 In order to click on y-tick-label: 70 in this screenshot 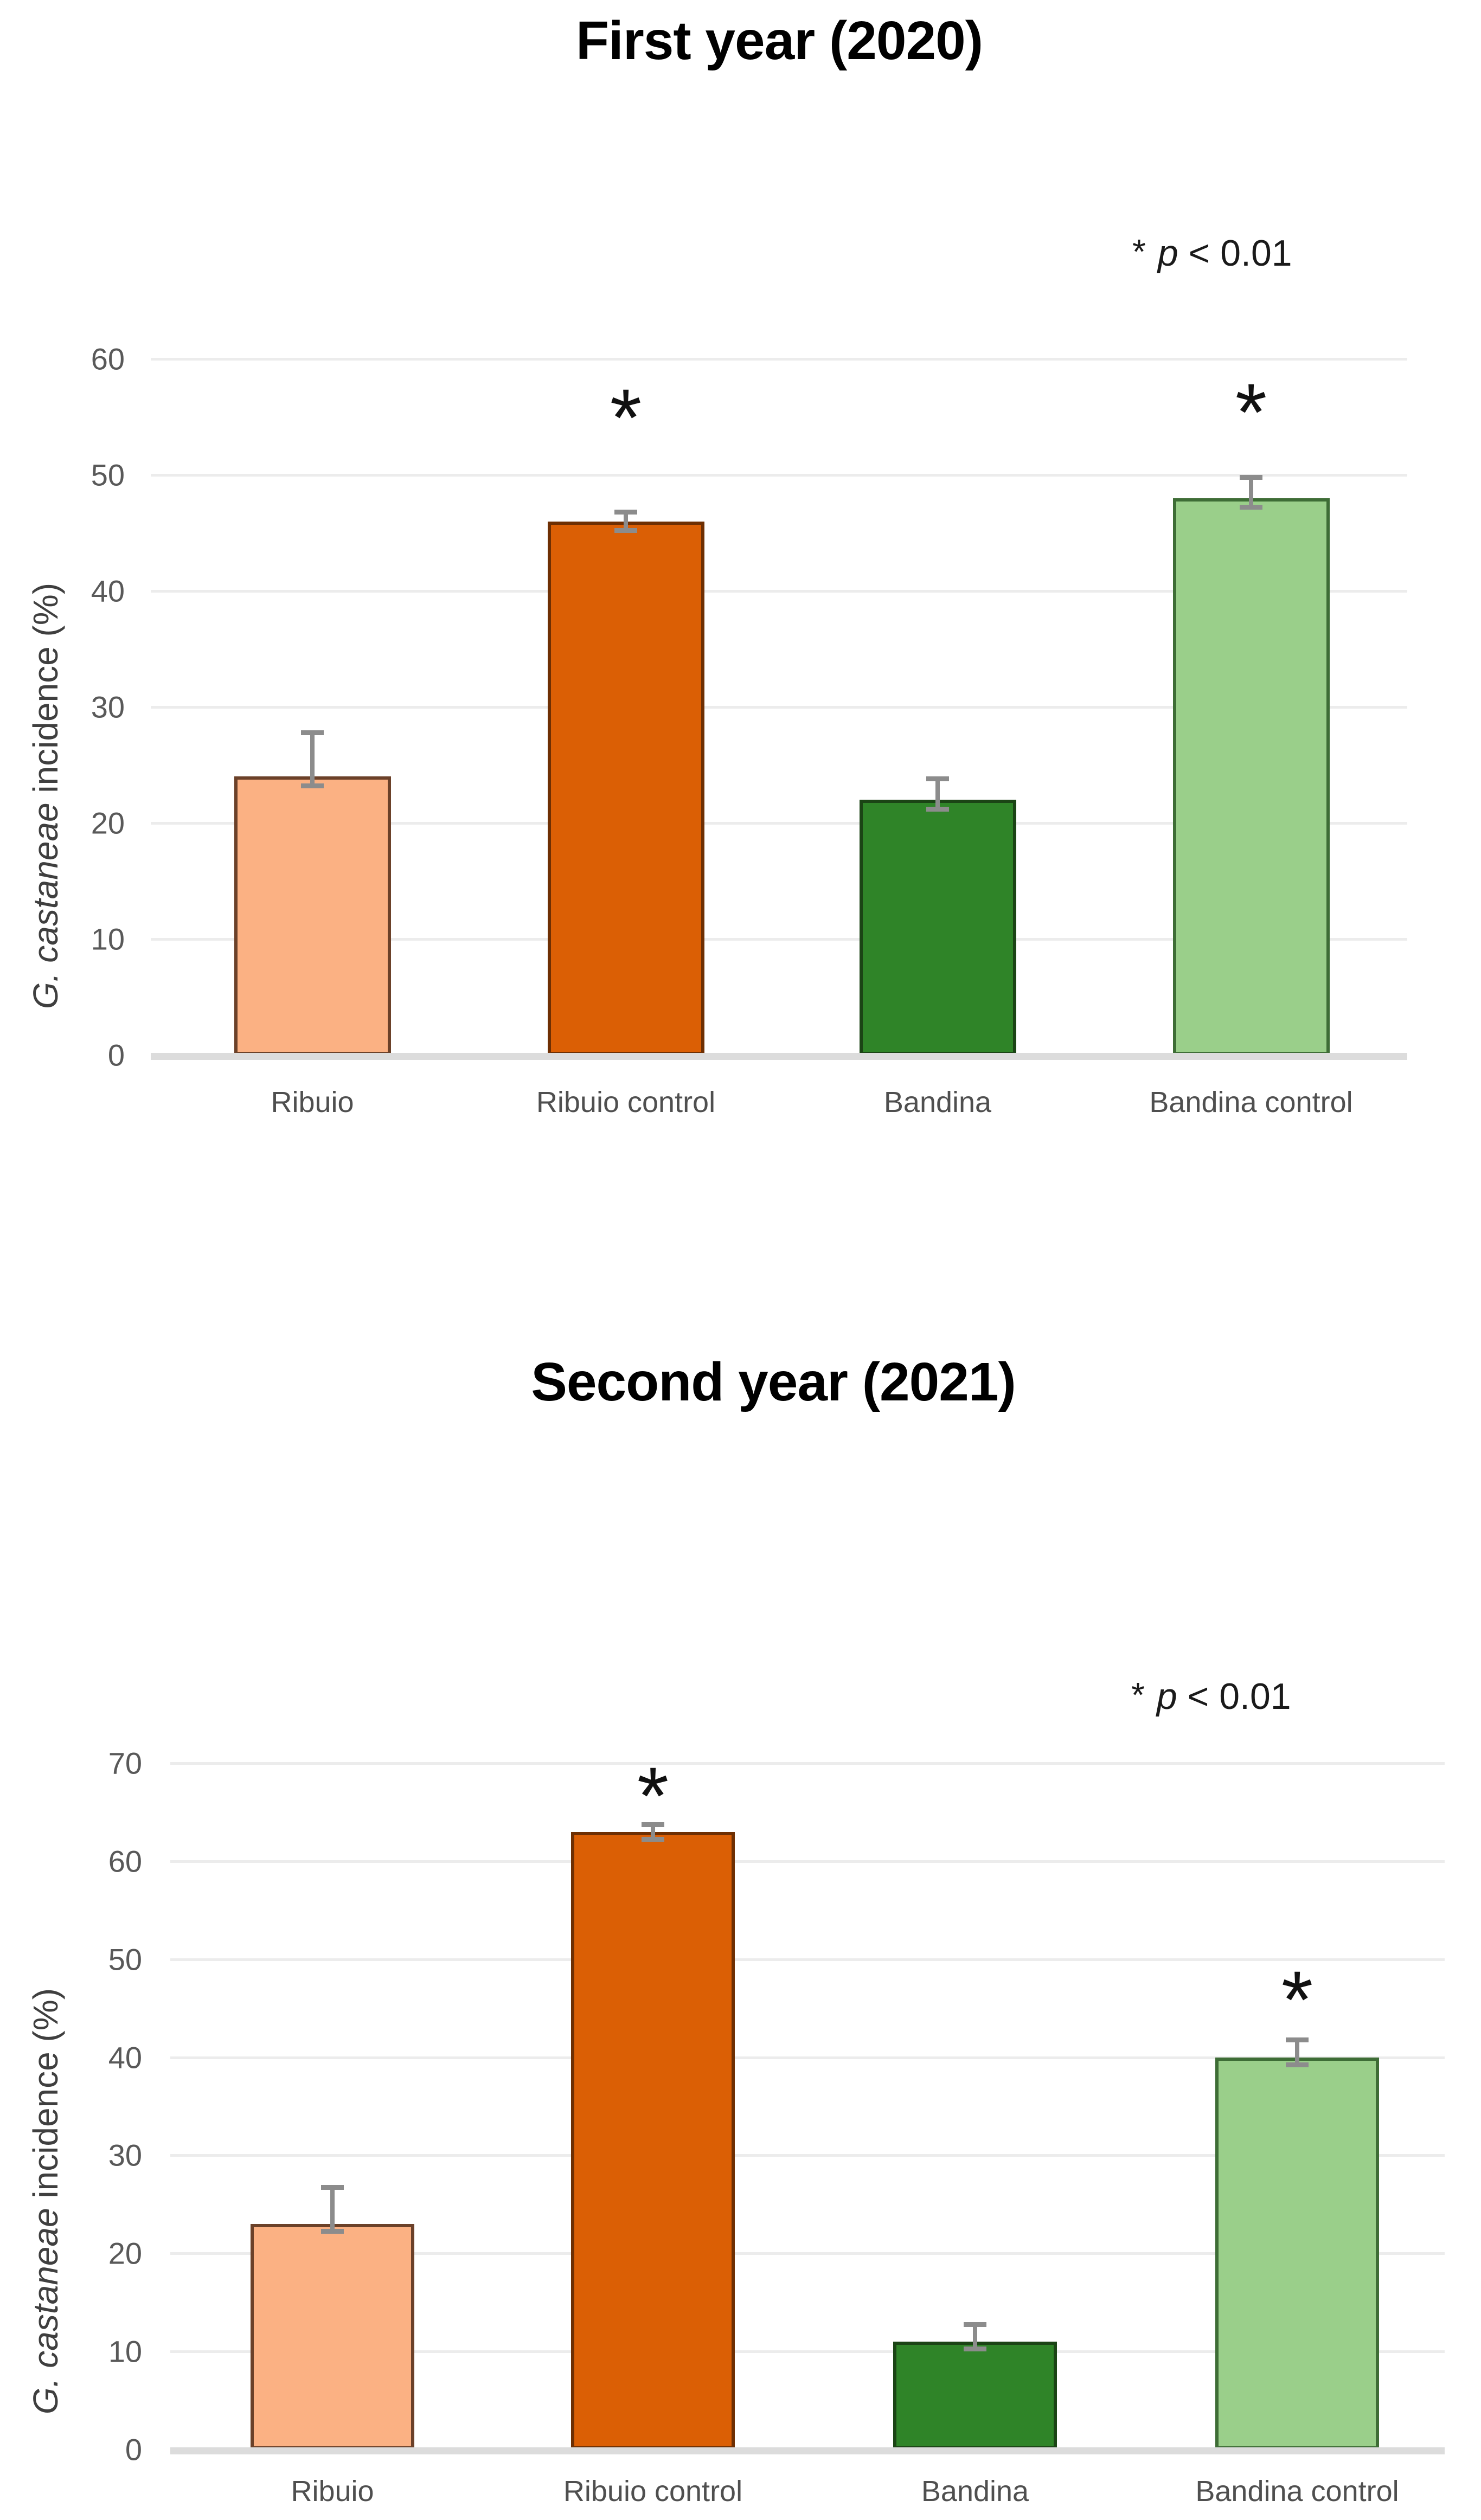, I will do `click(125, 1763)`.